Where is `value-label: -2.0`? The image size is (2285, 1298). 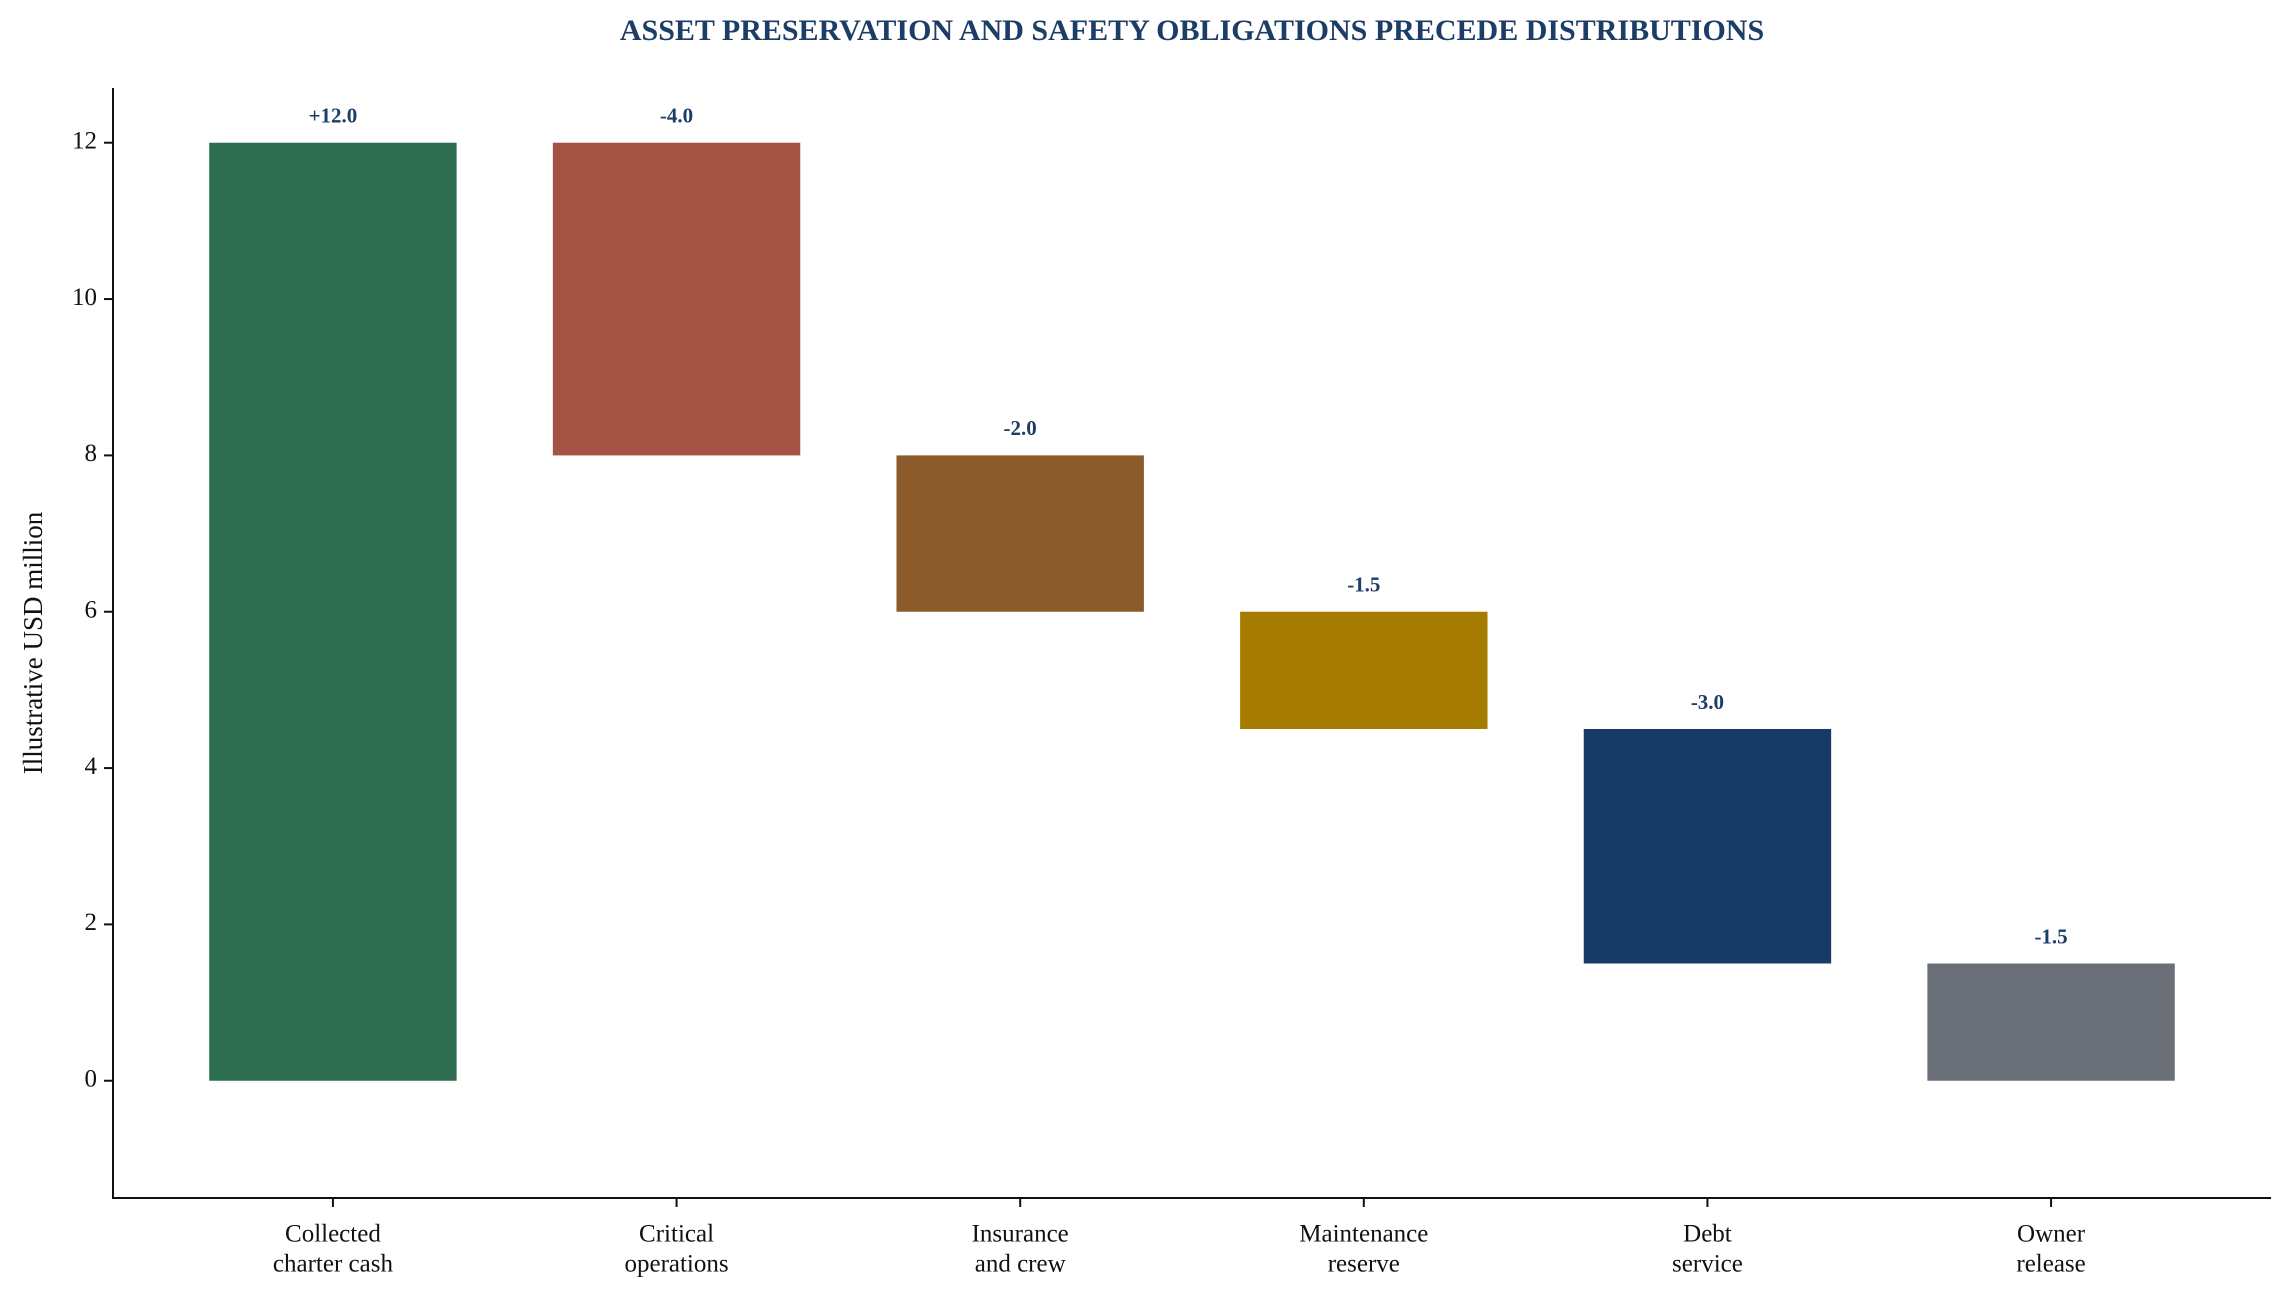 value-label: -2.0 is located at coordinates (1020, 428).